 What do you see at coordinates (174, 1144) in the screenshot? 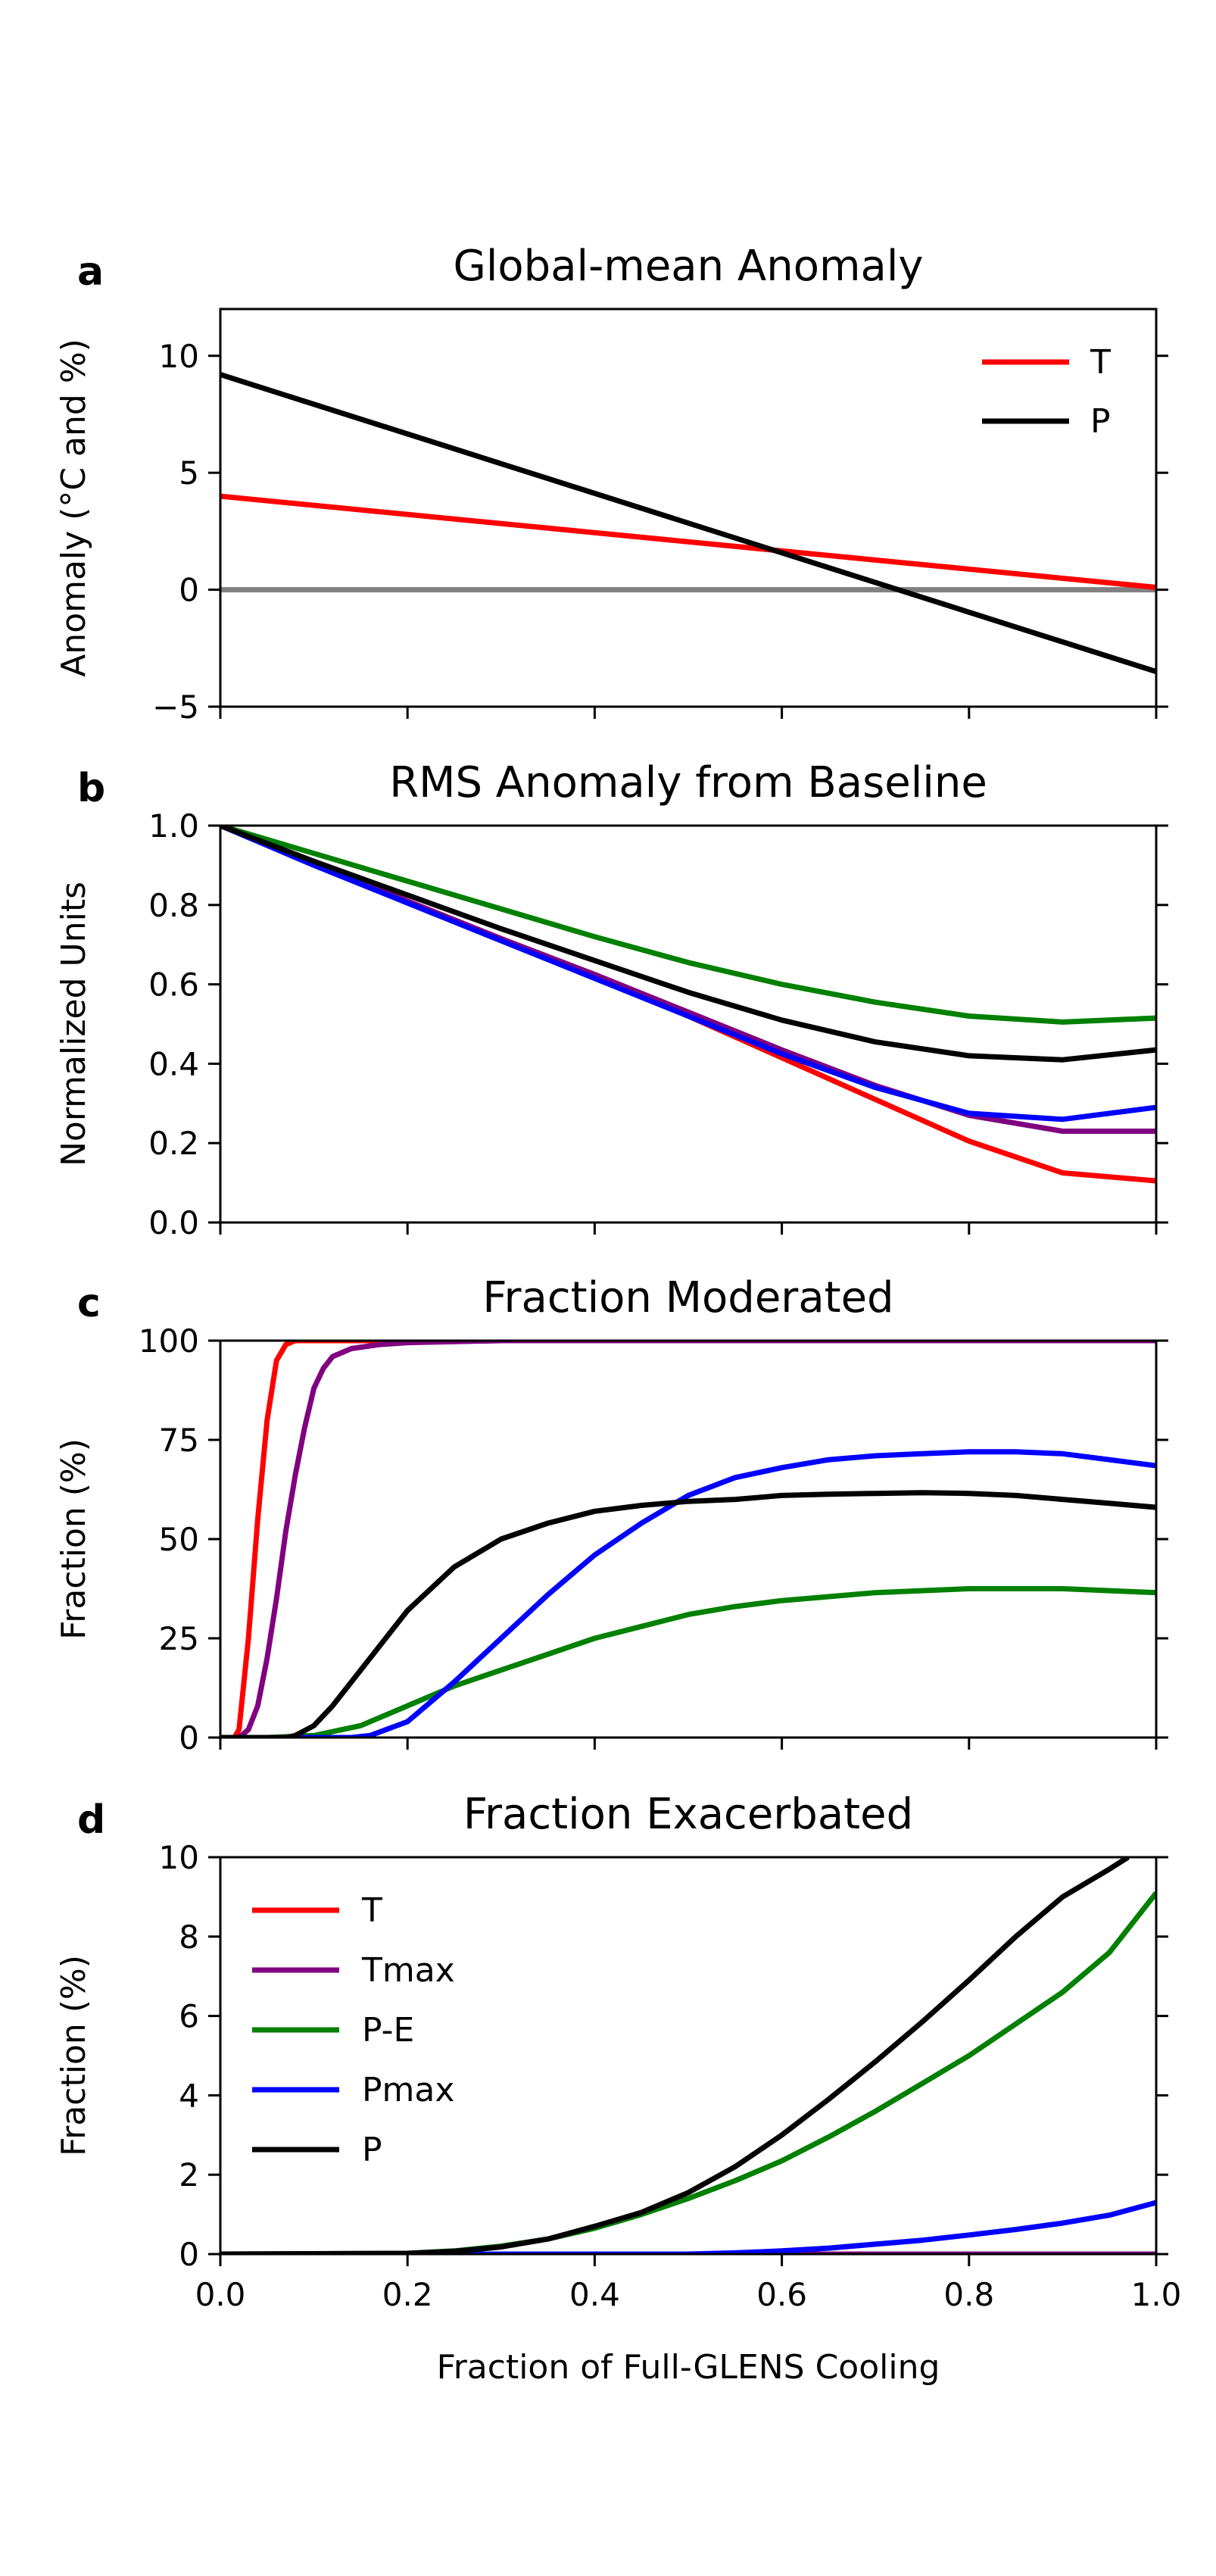
I see `y-tick-label: 0.2` at bounding box center [174, 1144].